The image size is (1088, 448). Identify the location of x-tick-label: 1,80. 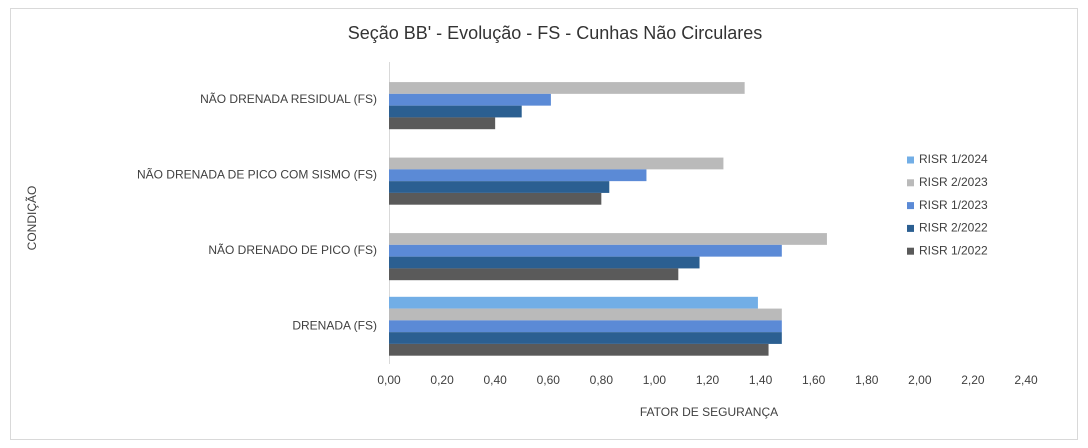
(867, 380).